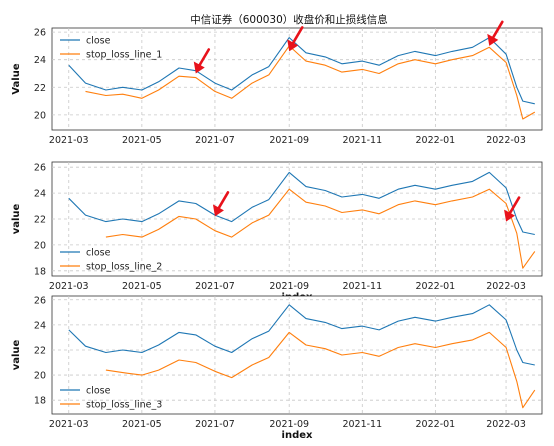 The height and width of the screenshot is (446, 554). What do you see at coordinates (16, 78) in the screenshot?
I see `y-axis-label: Value` at bounding box center [16, 78].